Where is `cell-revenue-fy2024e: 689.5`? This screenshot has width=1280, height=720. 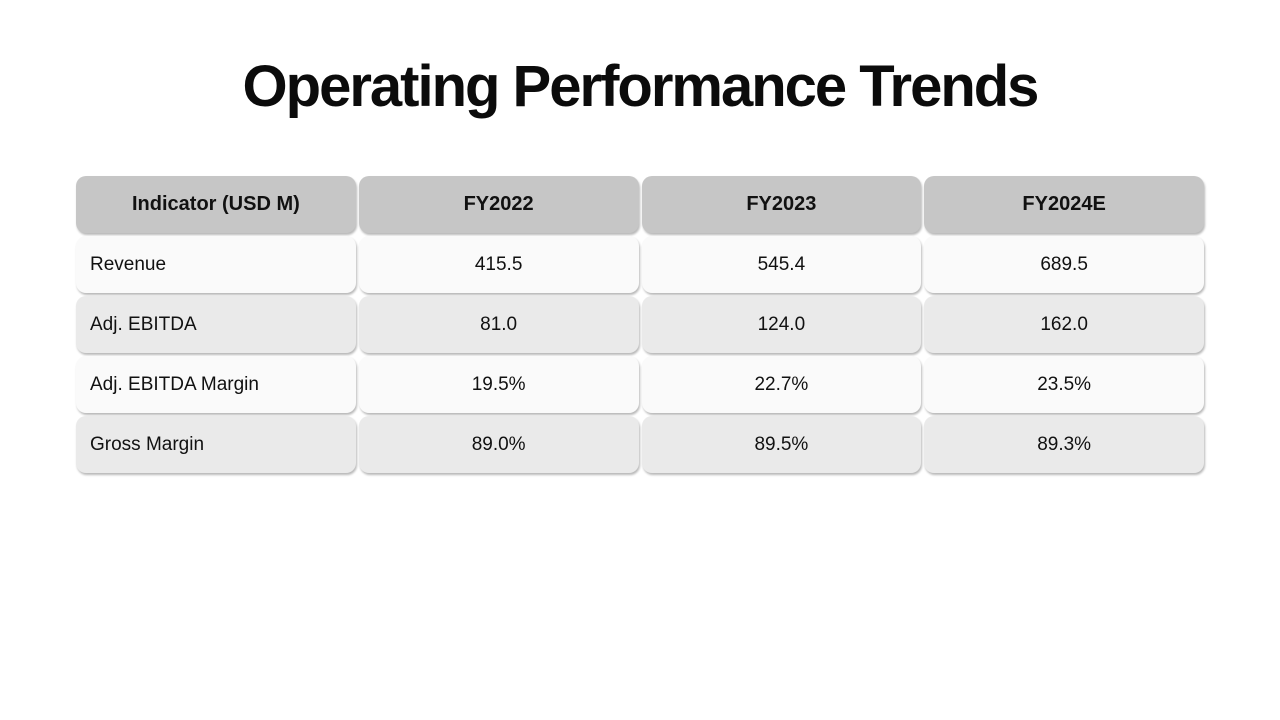 cell-revenue-fy2024e: 689.5 is located at coordinates (1064, 264).